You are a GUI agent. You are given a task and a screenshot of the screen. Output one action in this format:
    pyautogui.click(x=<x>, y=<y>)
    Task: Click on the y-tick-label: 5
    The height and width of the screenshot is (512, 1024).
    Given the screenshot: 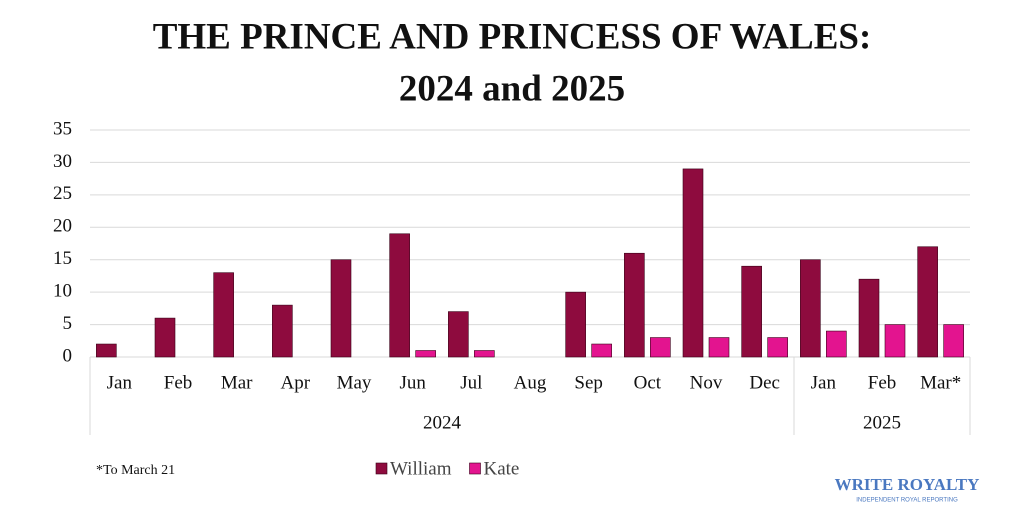 What is the action you would take?
    pyautogui.click(x=68, y=323)
    